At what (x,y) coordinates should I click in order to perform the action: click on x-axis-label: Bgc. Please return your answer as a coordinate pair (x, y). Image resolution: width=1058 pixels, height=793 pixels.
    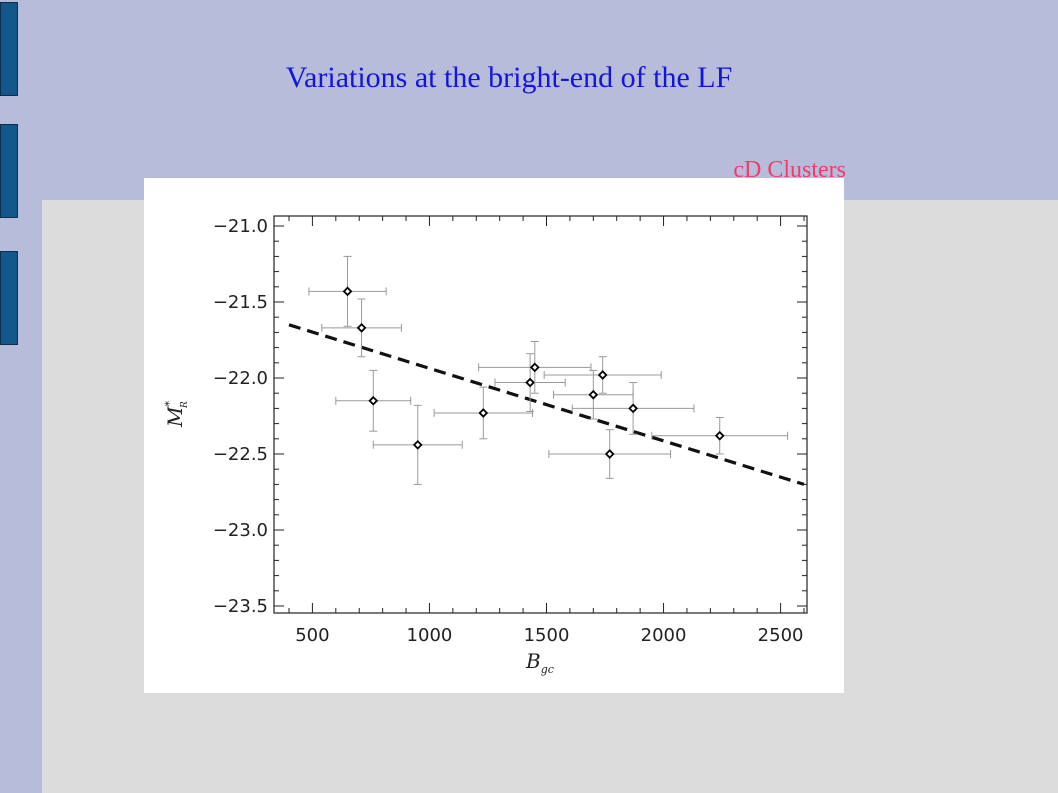
    Looking at the image, I should click on (539, 662).